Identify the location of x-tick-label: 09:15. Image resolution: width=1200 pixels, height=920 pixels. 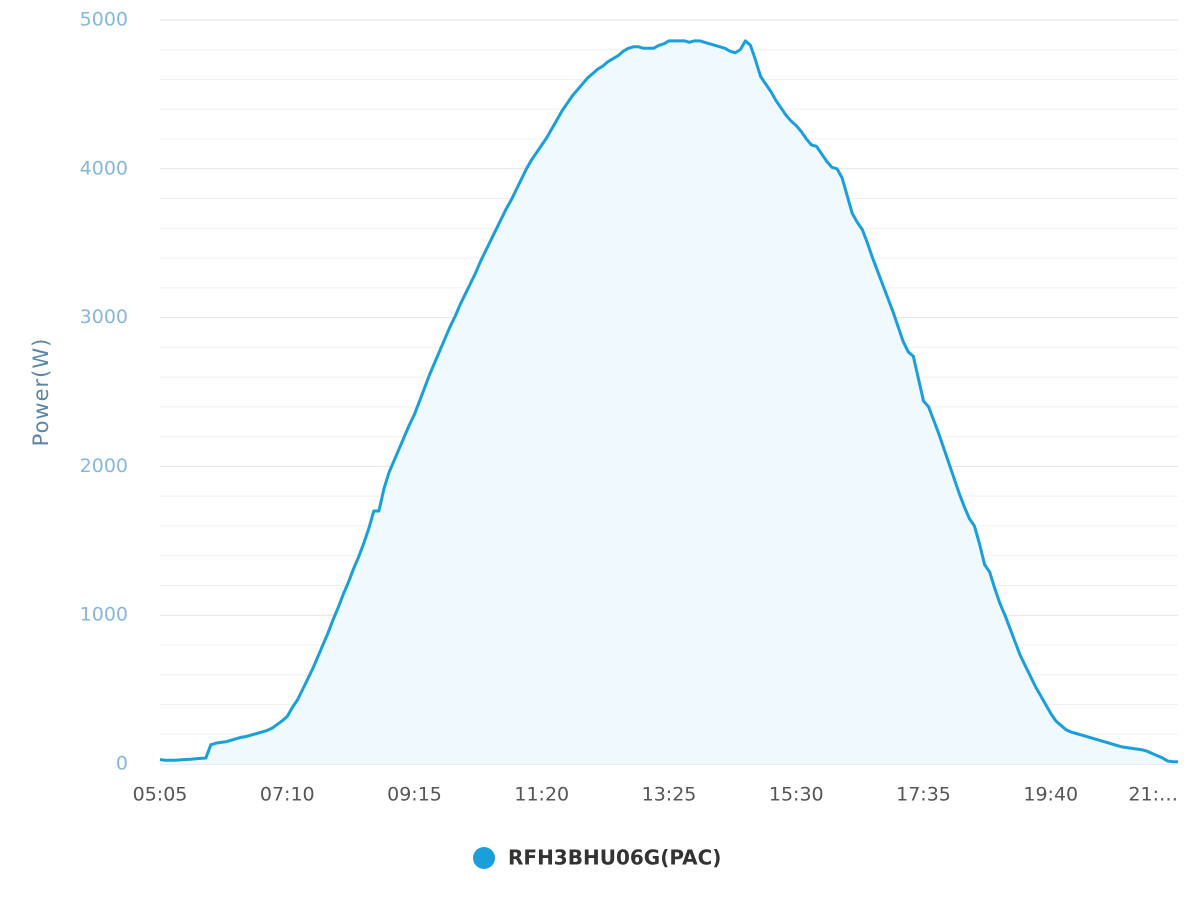
(414, 795).